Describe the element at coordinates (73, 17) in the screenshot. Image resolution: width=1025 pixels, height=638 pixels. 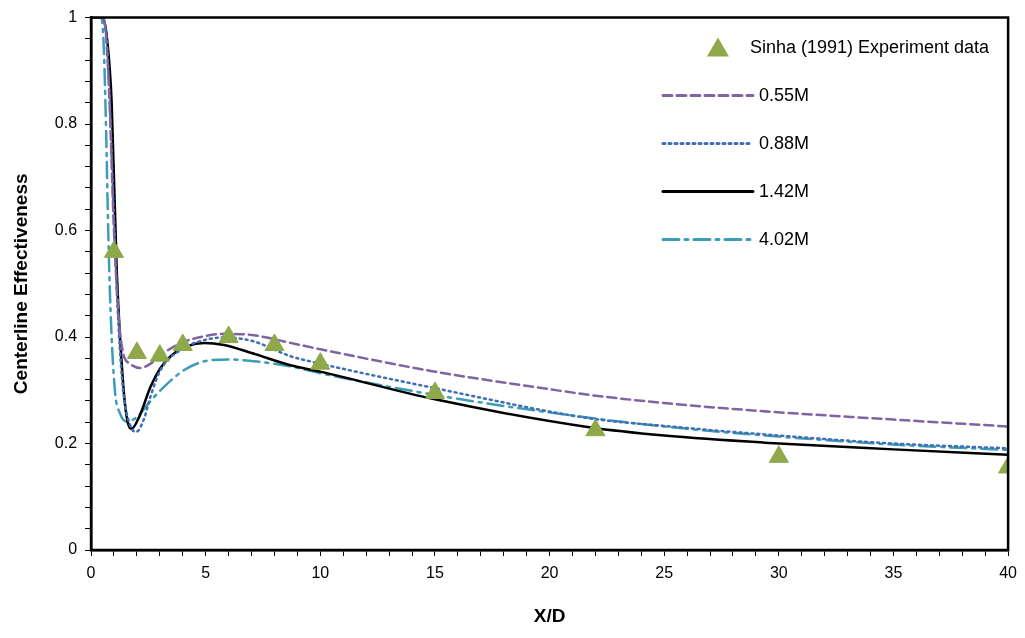
I see `y-tick-label: 1` at that location.